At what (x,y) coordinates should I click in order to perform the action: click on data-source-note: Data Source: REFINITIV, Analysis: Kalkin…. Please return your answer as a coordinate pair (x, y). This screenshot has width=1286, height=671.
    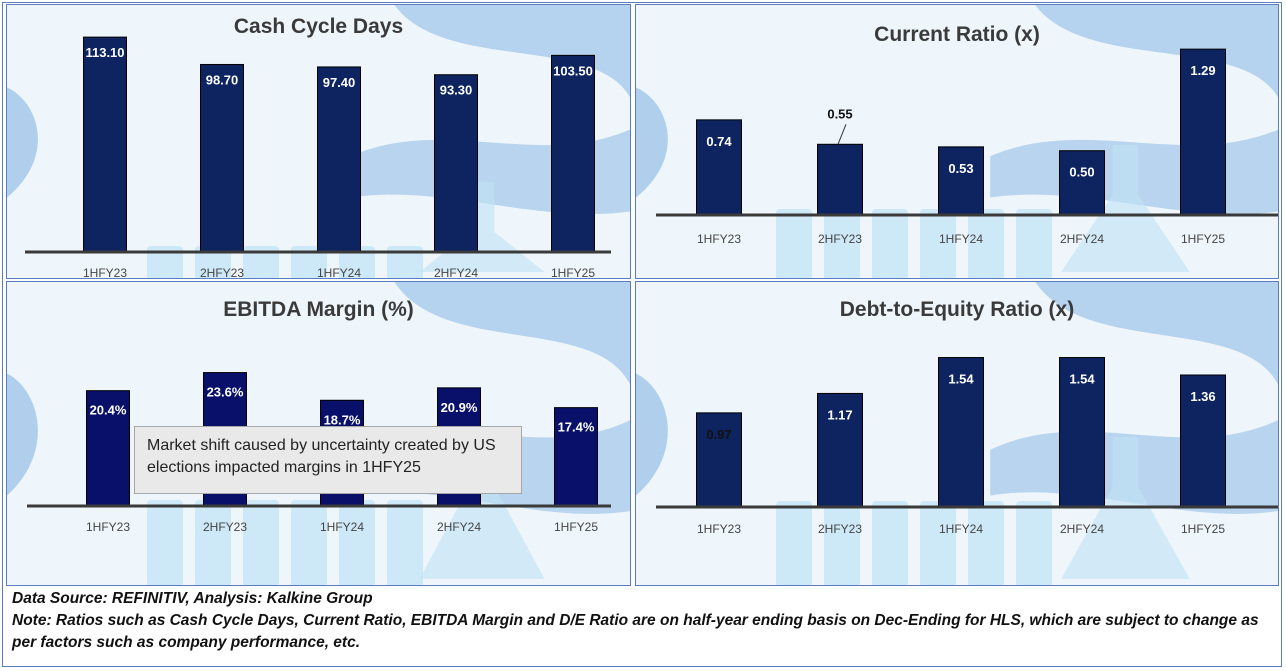
    Looking at the image, I should click on (192, 598).